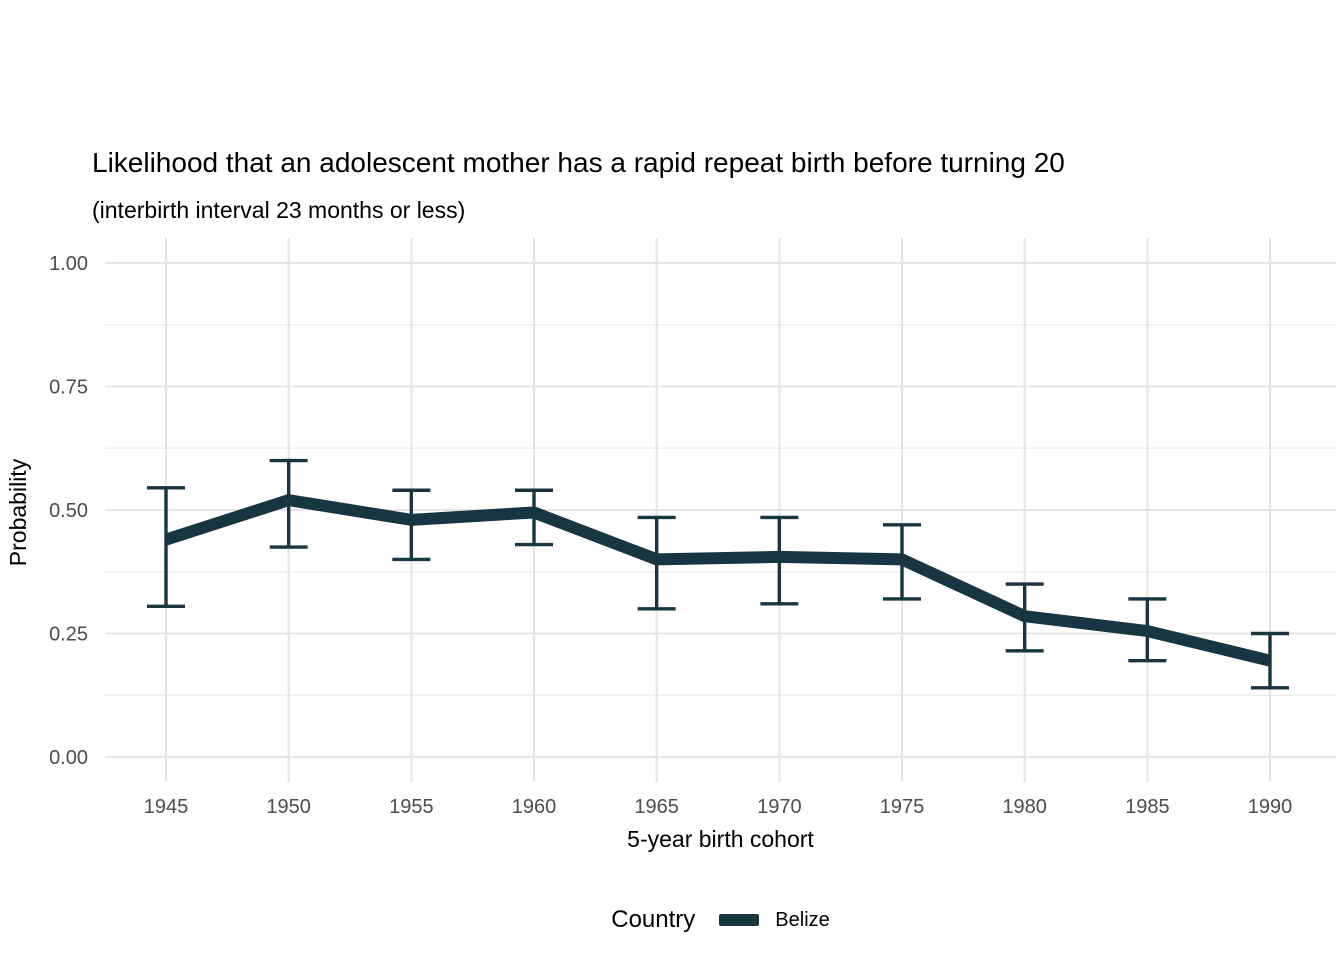 The image size is (1344, 960). Describe the element at coordinates (411, 807) in the screenshot. I see `x-tick-label: 1955` at that location.